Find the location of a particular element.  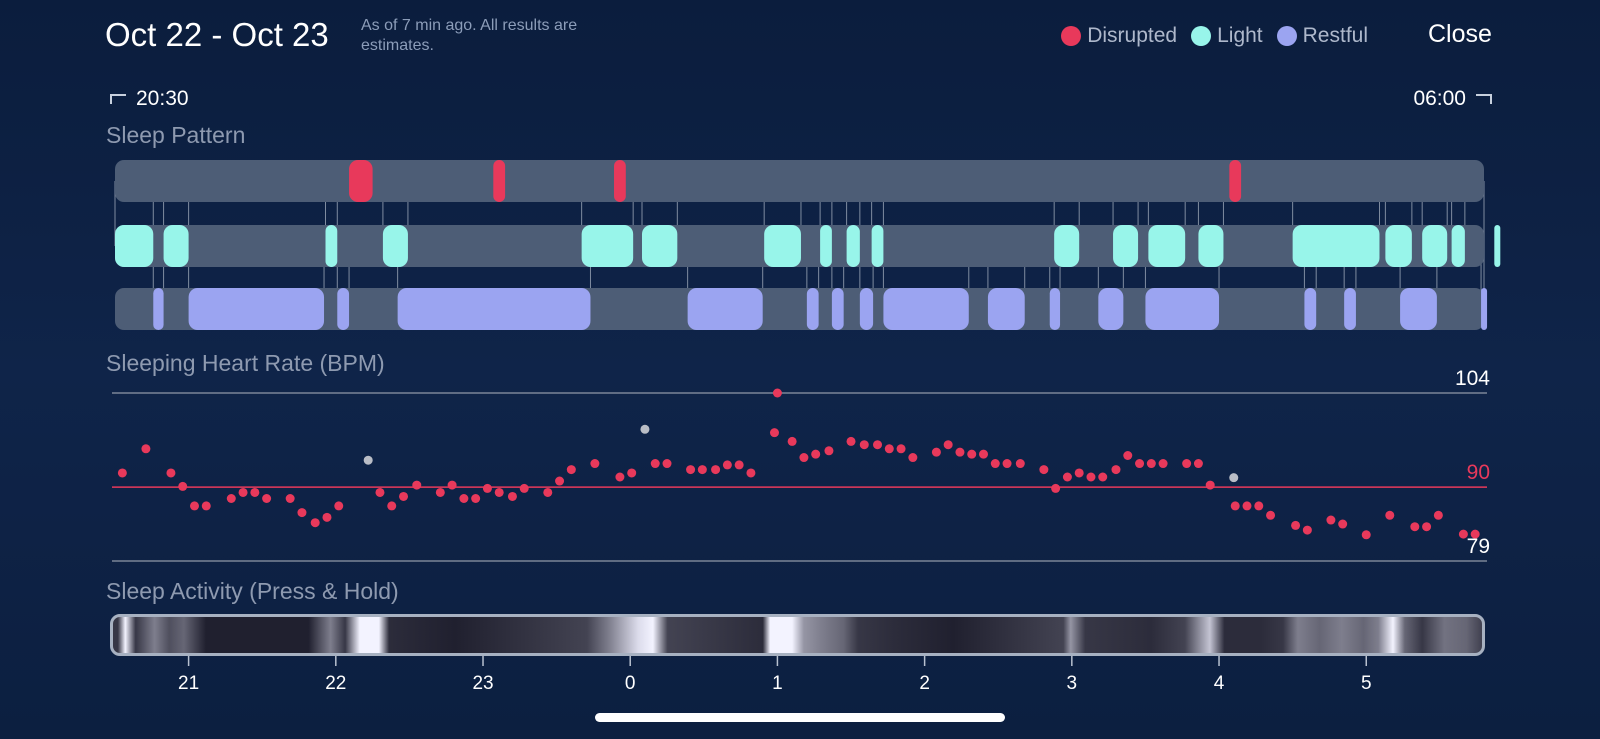

hr-reference-label: 79 is located at coordinates (1478, 546).